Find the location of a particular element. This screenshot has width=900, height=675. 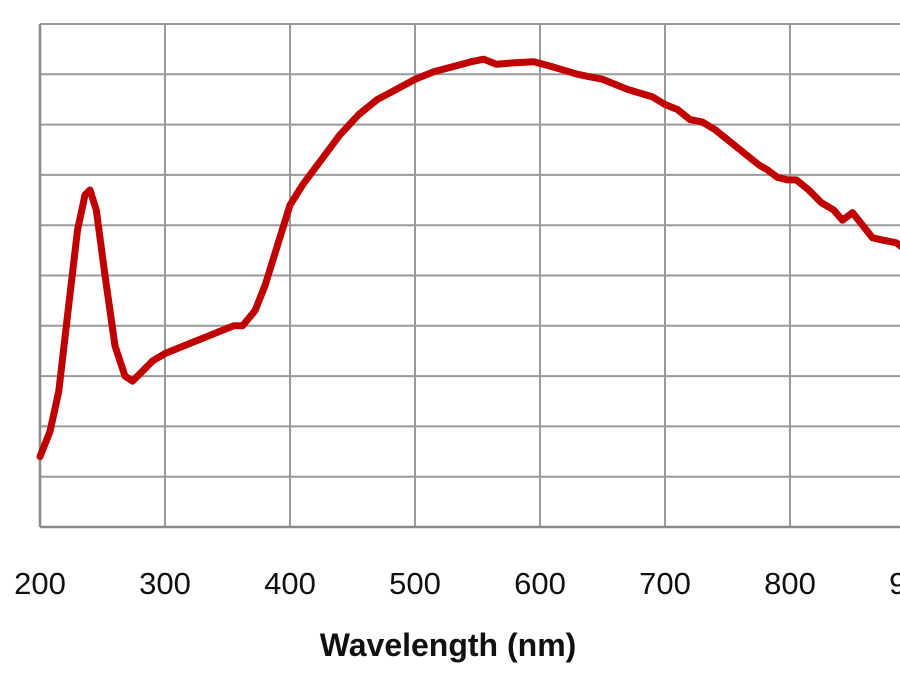

x-tick-label: 500 is located at coordinates (415, 583).